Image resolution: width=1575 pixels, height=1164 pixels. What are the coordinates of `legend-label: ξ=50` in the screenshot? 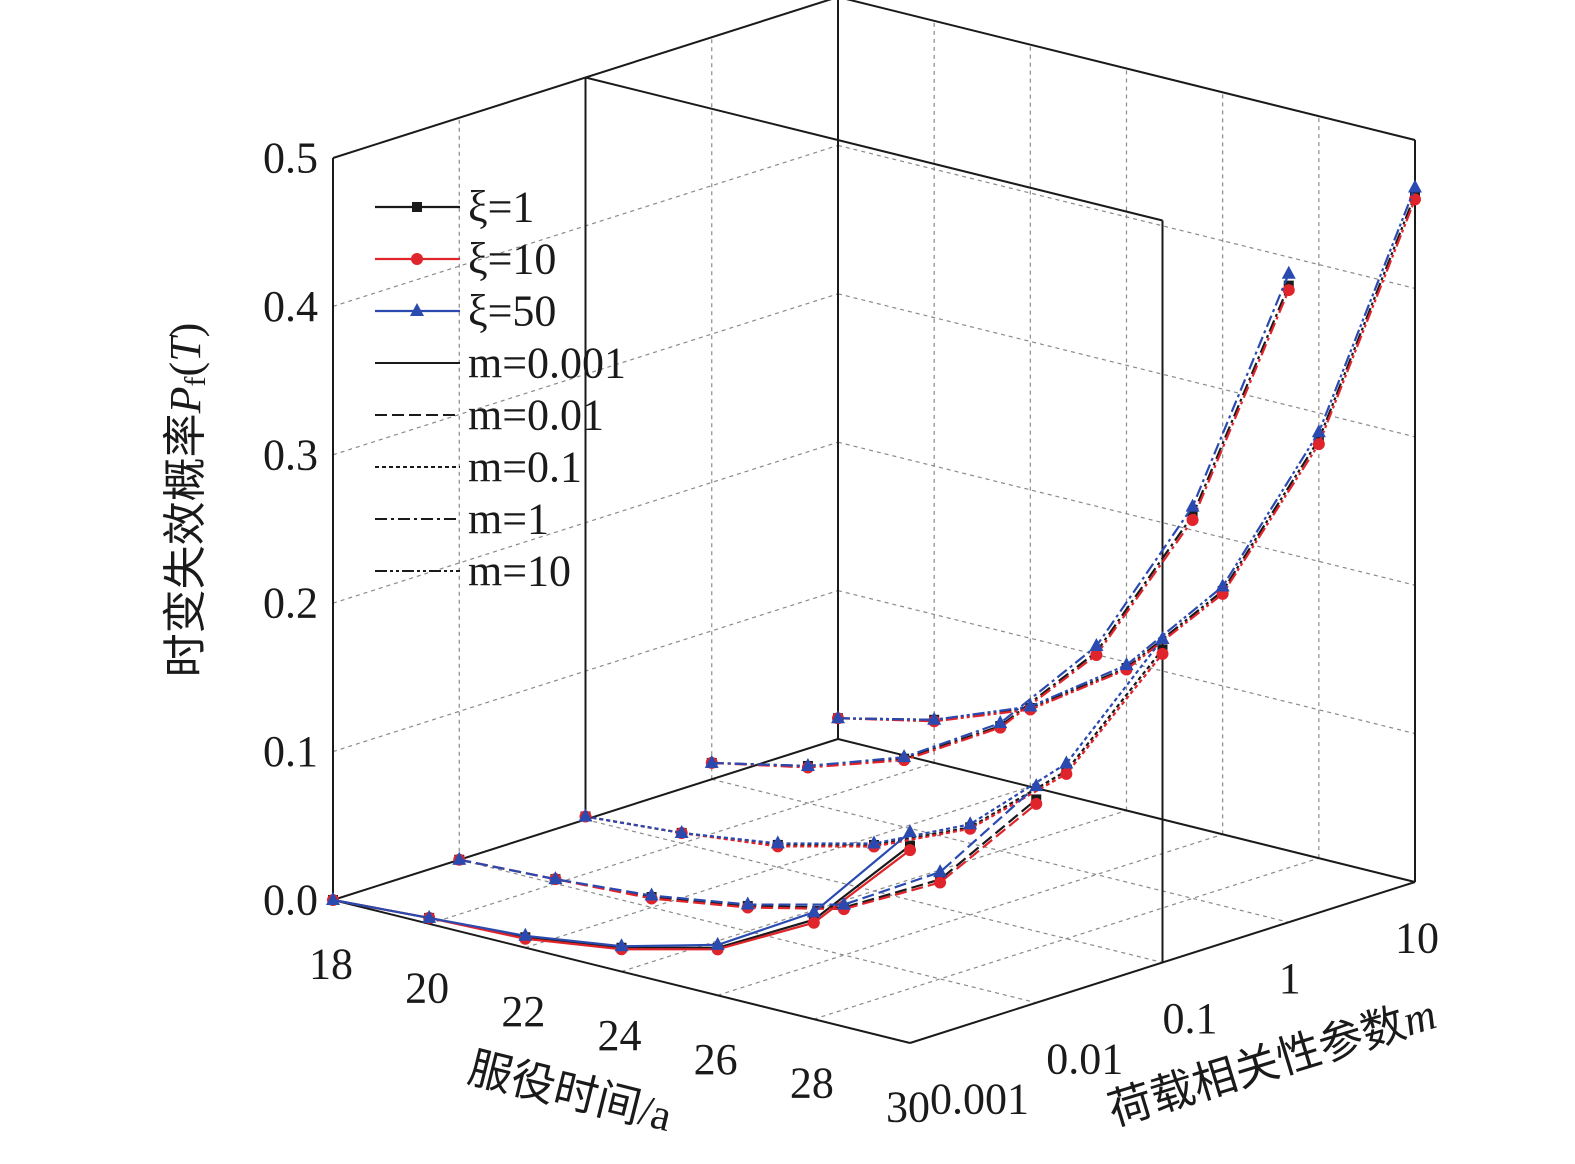 It's located at (512, 311).